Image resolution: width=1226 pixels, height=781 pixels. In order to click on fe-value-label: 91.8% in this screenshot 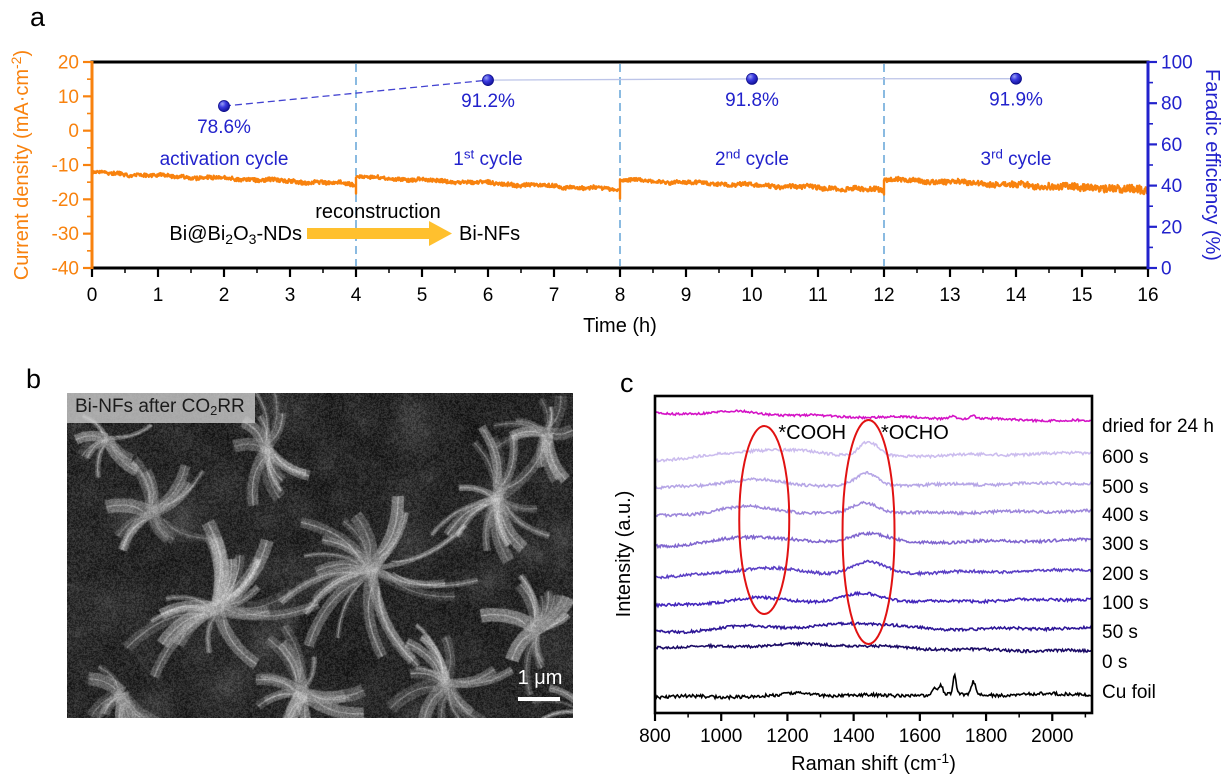, I will do `click(752, 100)`.